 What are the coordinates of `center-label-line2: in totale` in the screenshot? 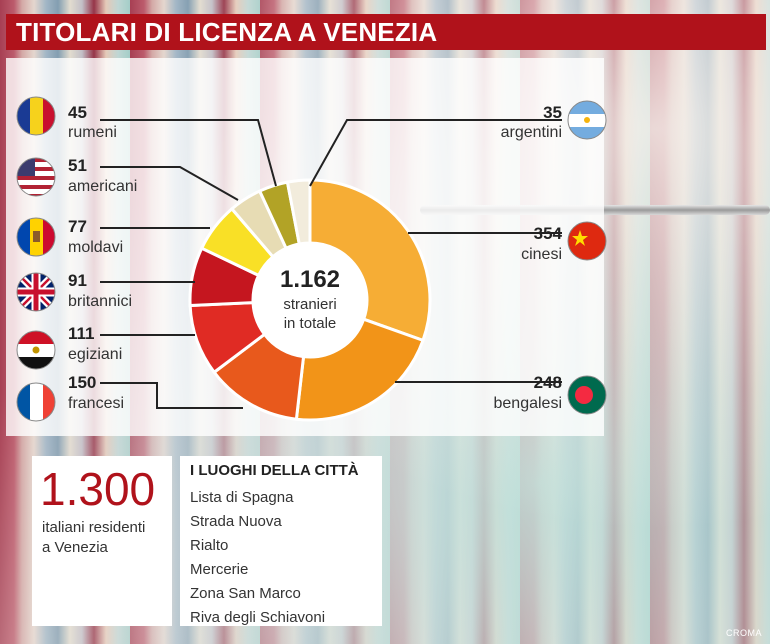 It's located at (310, 323).